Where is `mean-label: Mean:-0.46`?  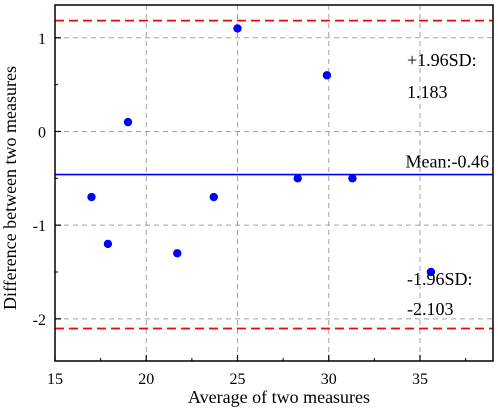
mean-label: Mean:-0.46 is located at coordinates (447, 162).